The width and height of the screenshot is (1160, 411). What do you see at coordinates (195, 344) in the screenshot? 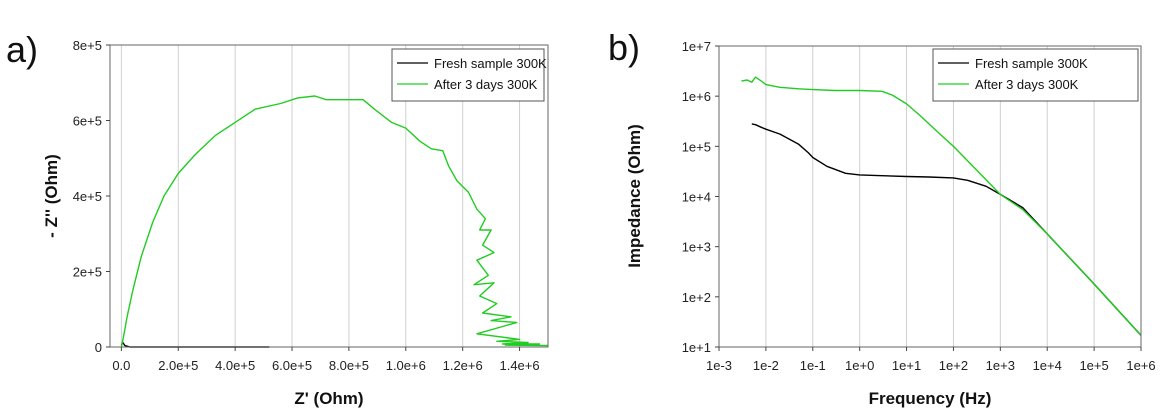
I see `panel-a-series-line-fresh` at bounding box center [195, 344].